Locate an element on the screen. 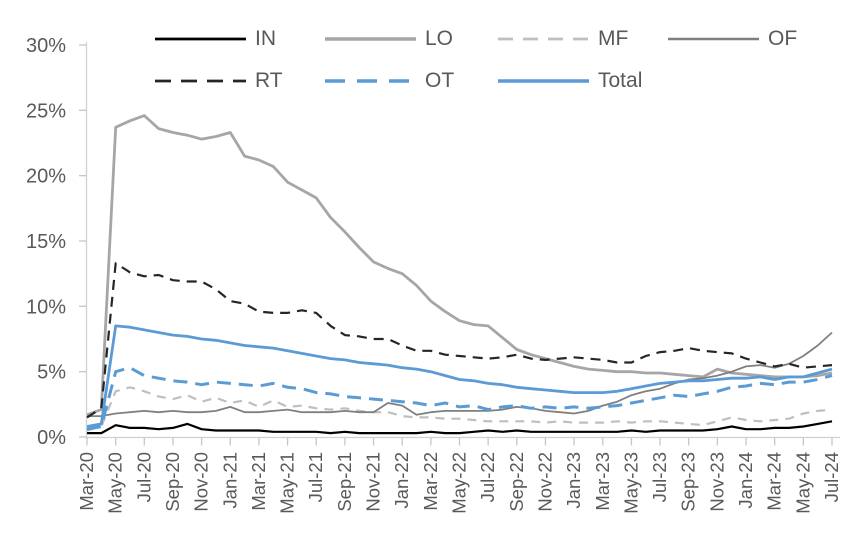 This screenshot has width=852, height=534. y-tick-label: 10% is located at coordinates (46, 307).